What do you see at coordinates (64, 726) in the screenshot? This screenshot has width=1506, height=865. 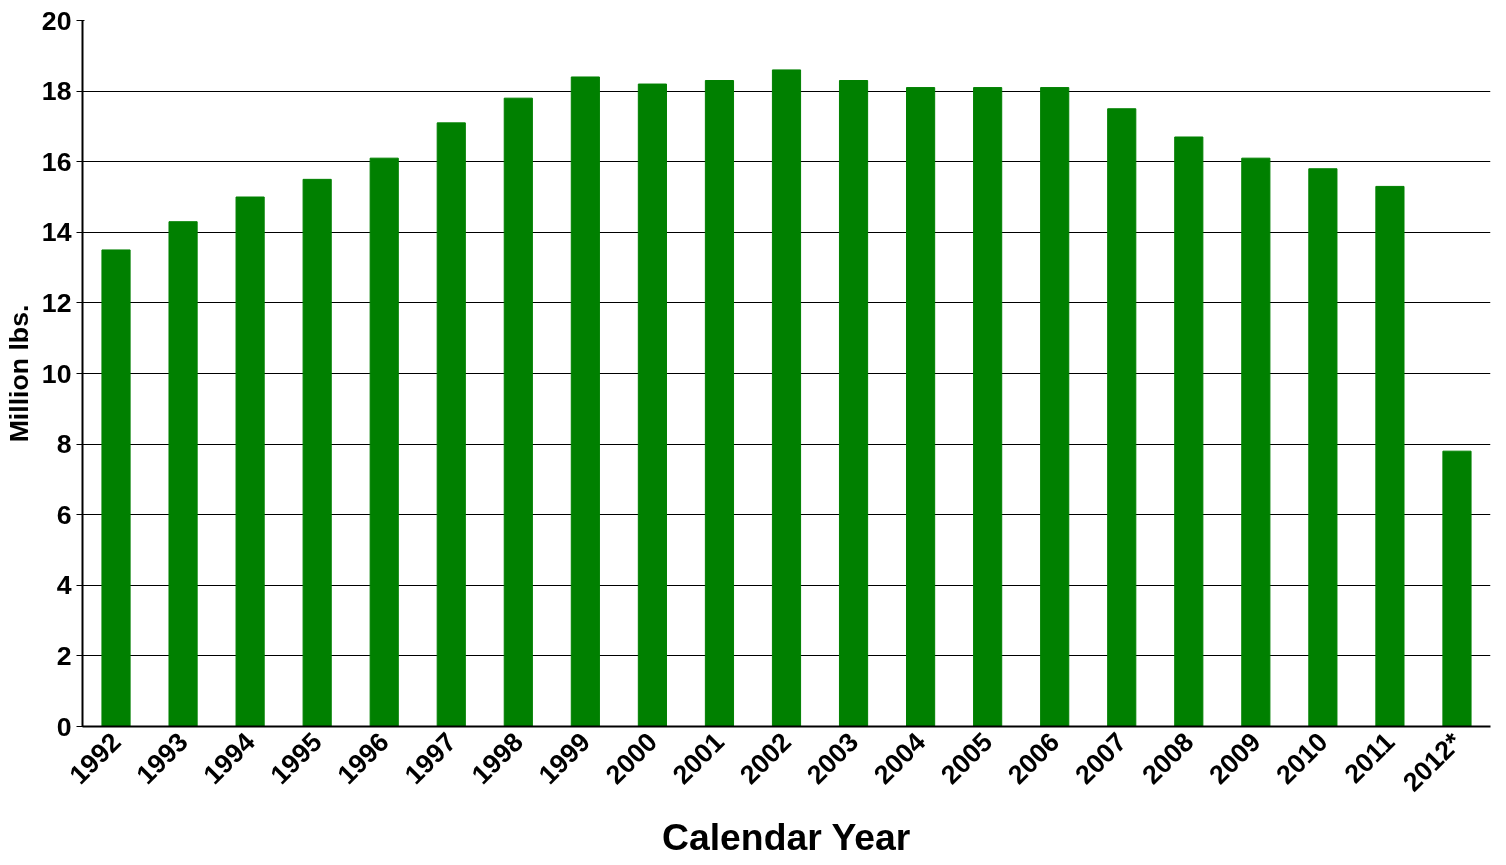 I see `y-tick-label: 0` at bounding box center [64, 726].